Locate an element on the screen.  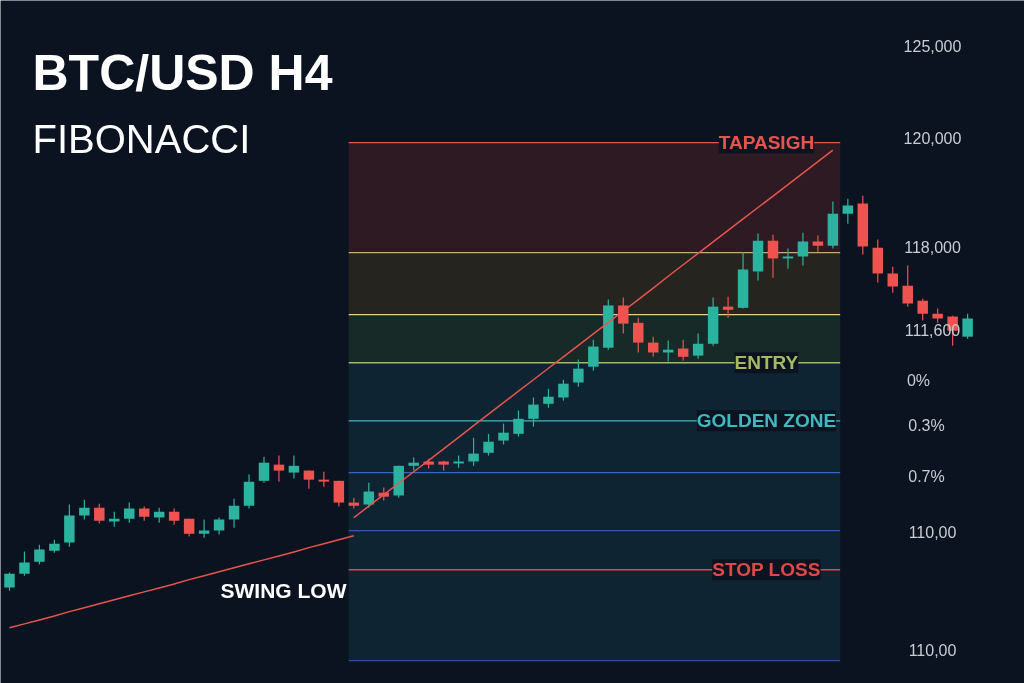
ref-line-label: TAPASIGH is located at coordinates (766, 143).